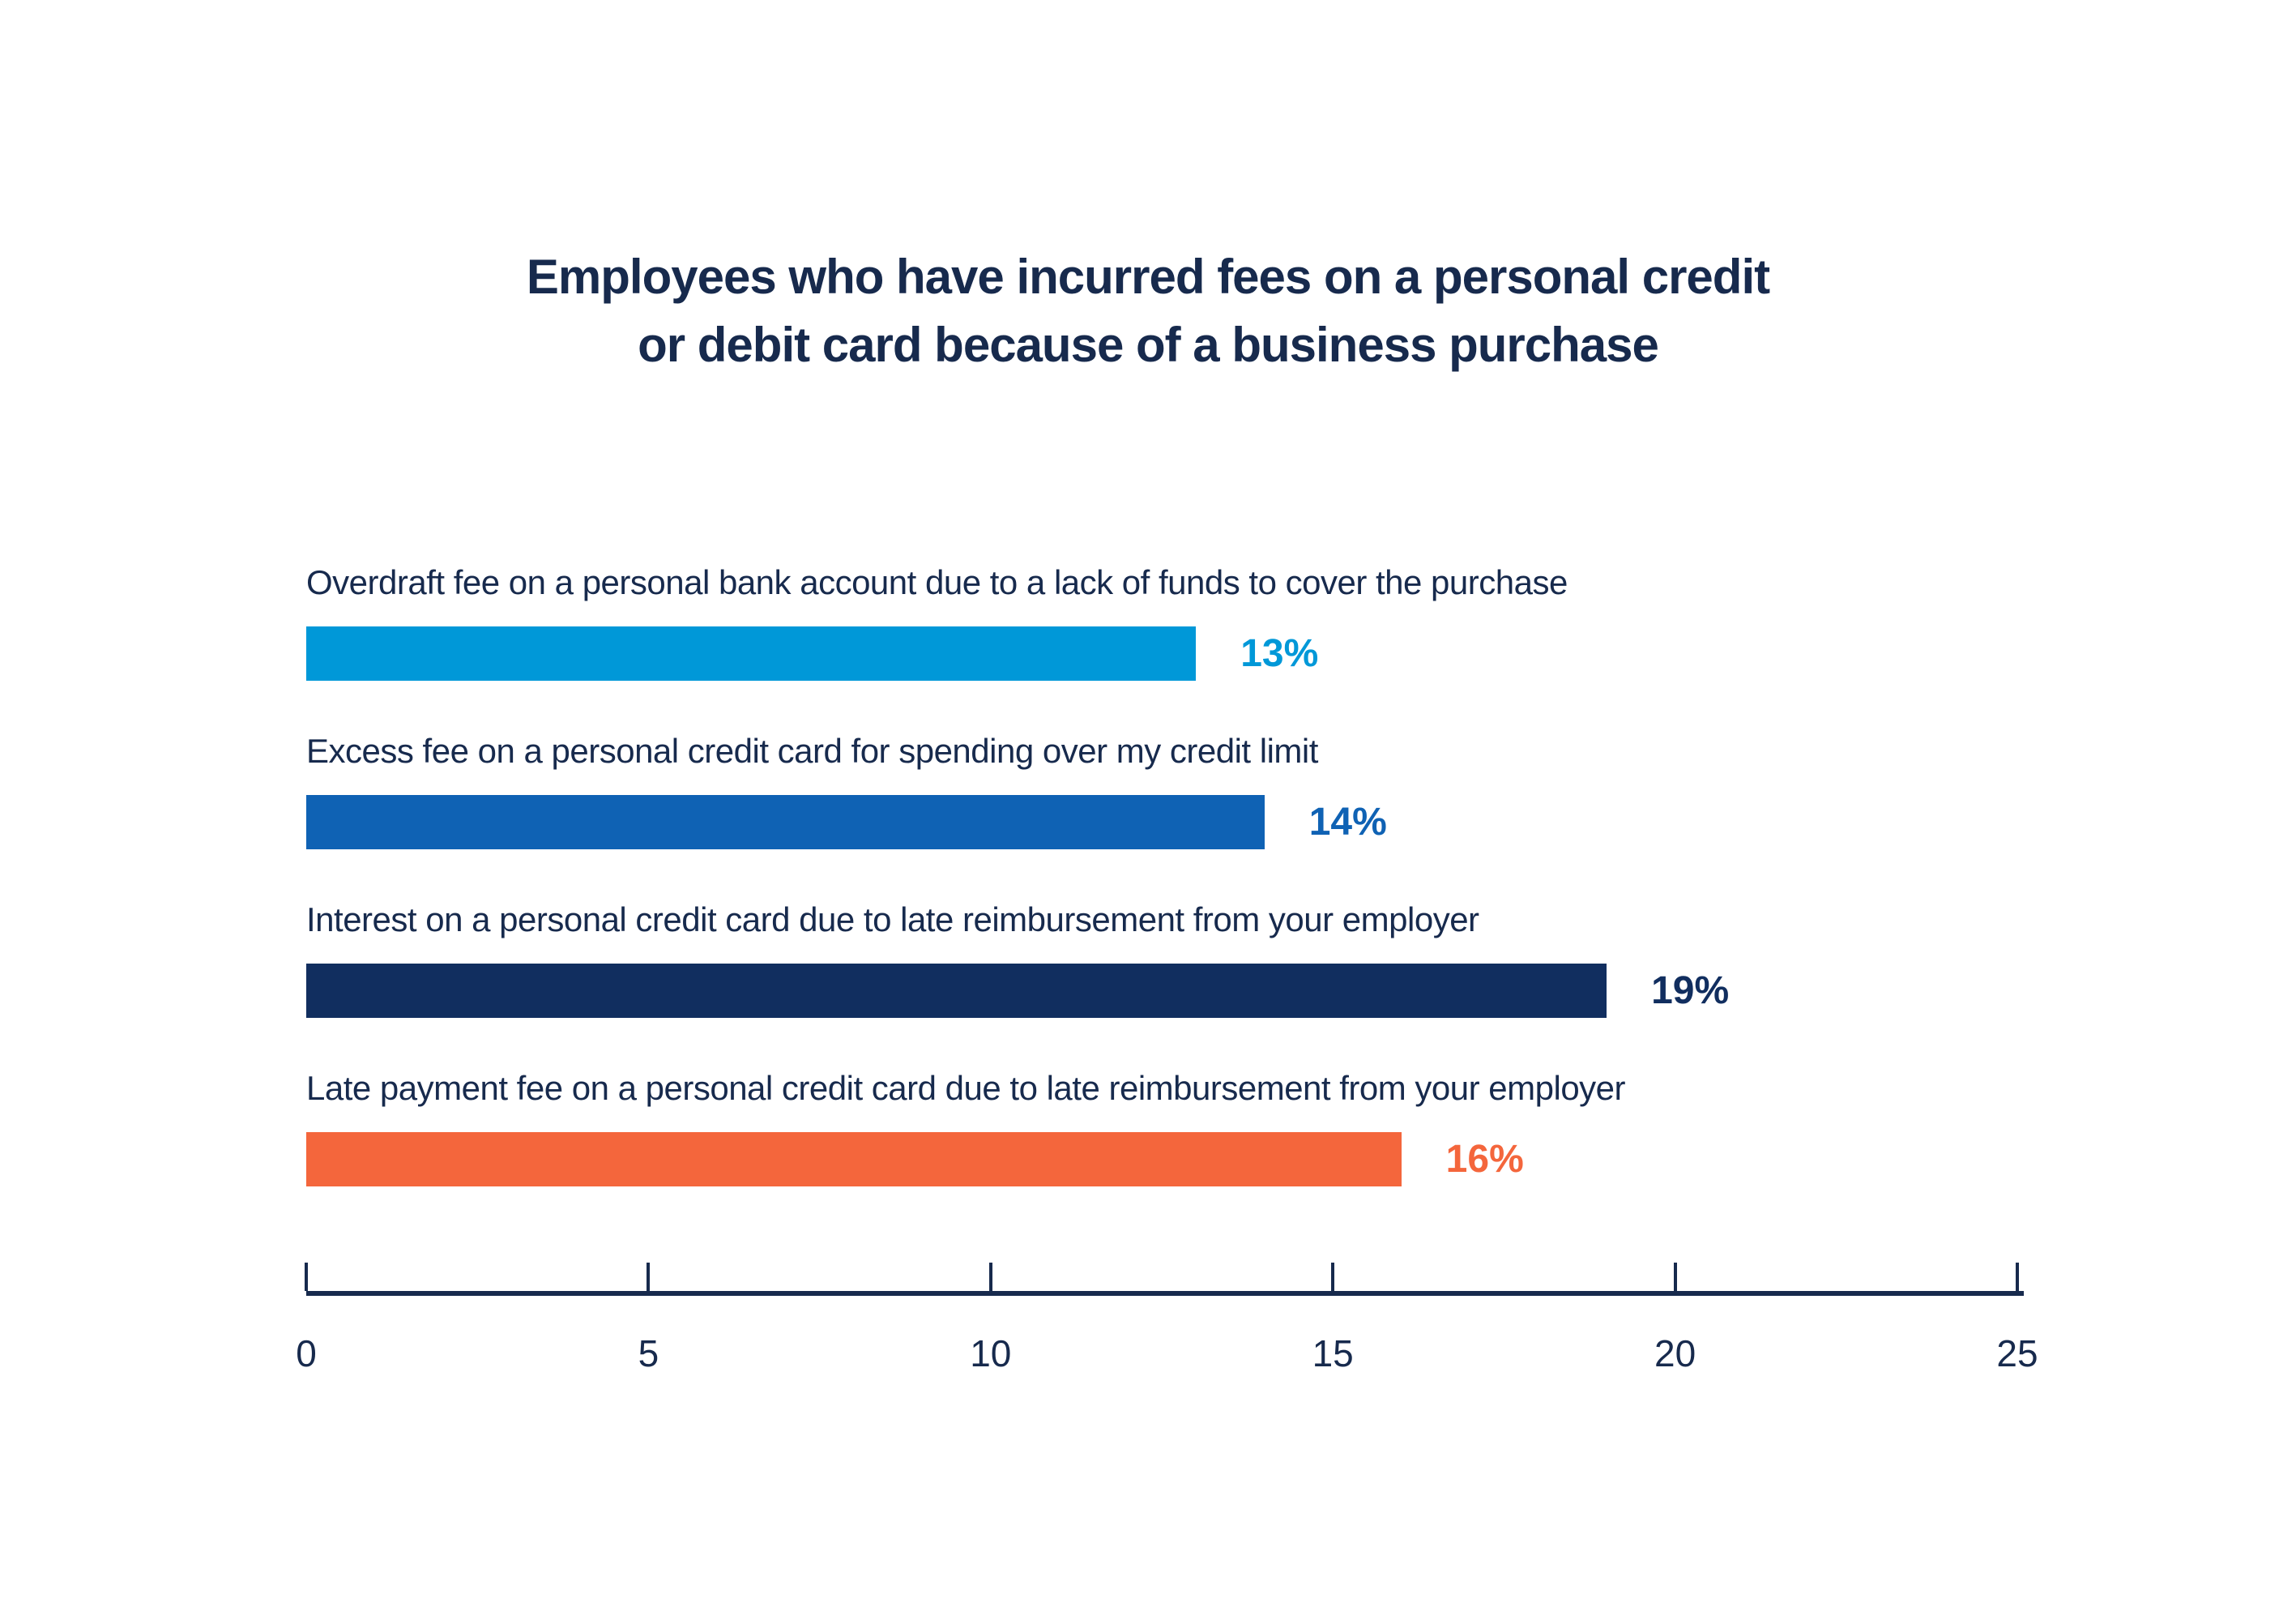 The image size is (2296, 1620). I want to click on x-axis-tick-label: 5, so click(648, 1353).